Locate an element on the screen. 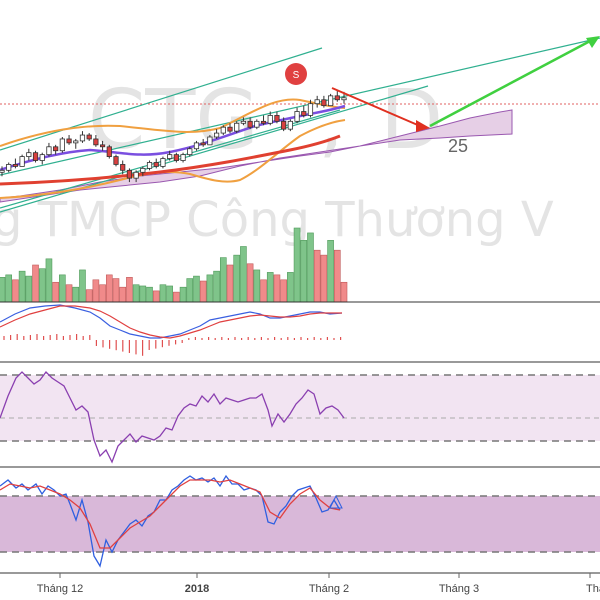  macd-line is located at coordinates (171, 321).